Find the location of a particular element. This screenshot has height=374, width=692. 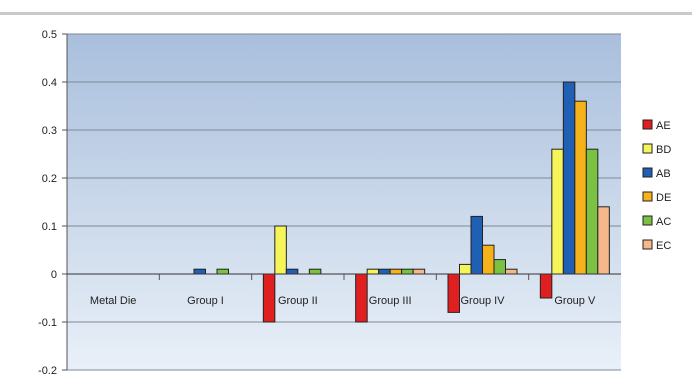

category-label: Metal Die is located at coordinates (113, 301).